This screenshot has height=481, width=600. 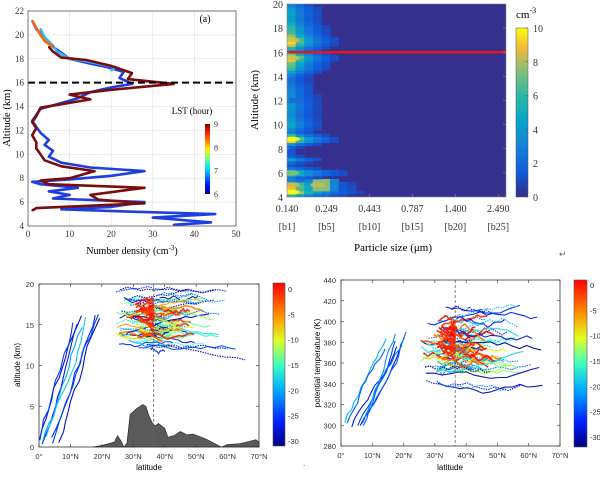 What do you see at coordinates (70, 456) in the screenshot?
I see `x-tick-label: 10°N` at bounding box center [70, 456].